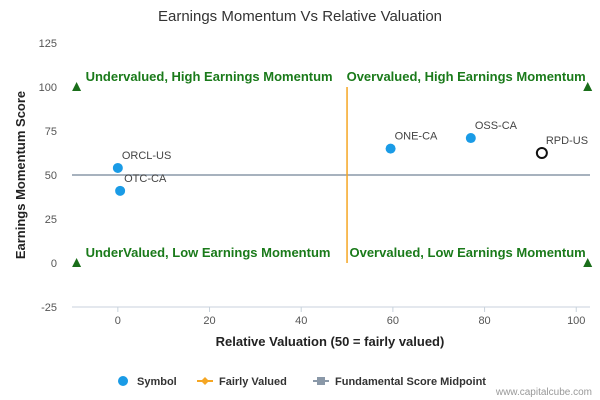 The height and width of the screenshot is (400, 600). Describe the element at coordinates (416, 137) in the screenshot. I see `data-point-label: ONE-CA` at that location.